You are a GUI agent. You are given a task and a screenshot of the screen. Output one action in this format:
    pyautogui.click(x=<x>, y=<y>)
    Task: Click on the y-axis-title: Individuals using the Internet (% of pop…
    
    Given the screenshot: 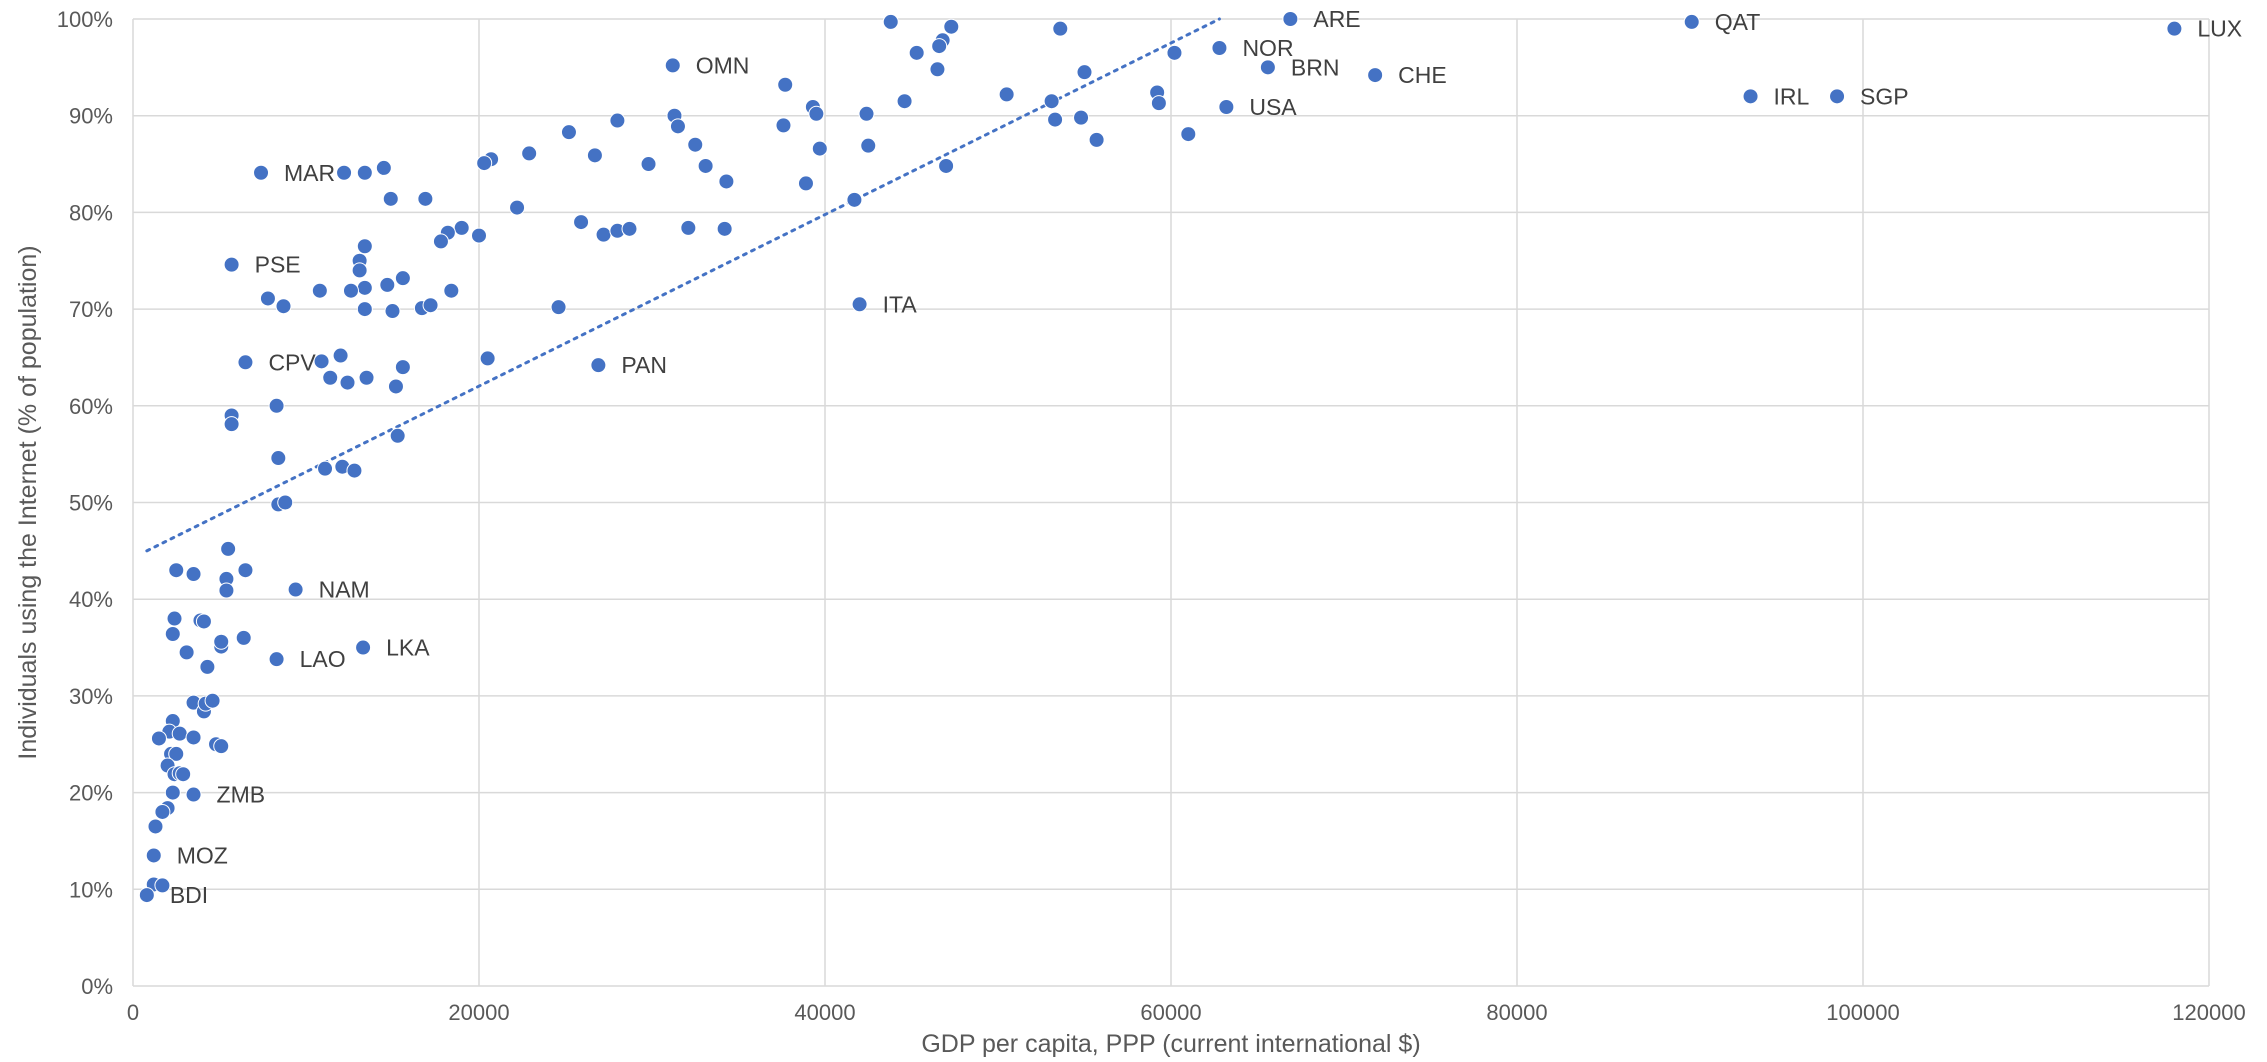 What is the action you would take?
    pyautogui.click(x=28, y=502)
    